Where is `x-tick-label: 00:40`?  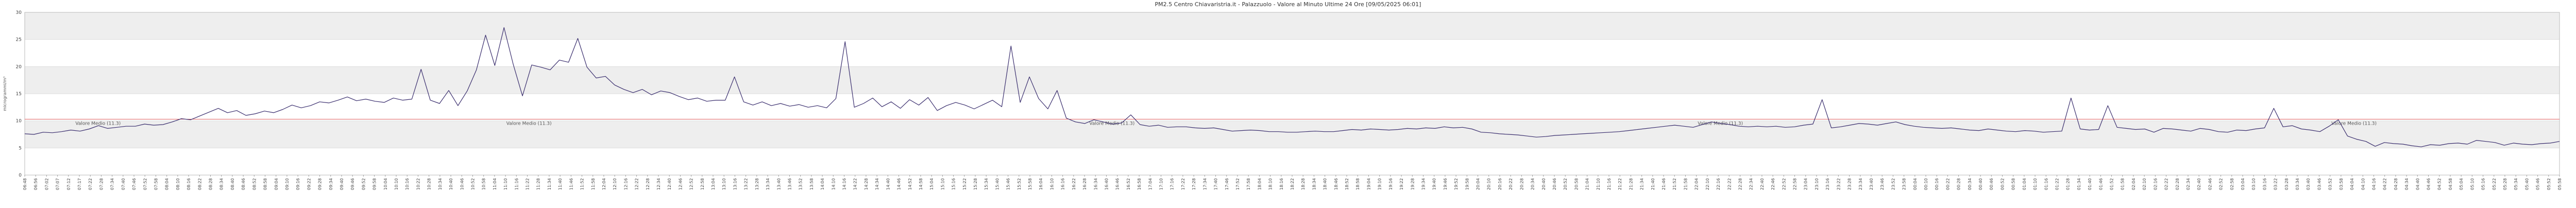
x-tick-label: 00:40 is located at coordinates (1980, 184).